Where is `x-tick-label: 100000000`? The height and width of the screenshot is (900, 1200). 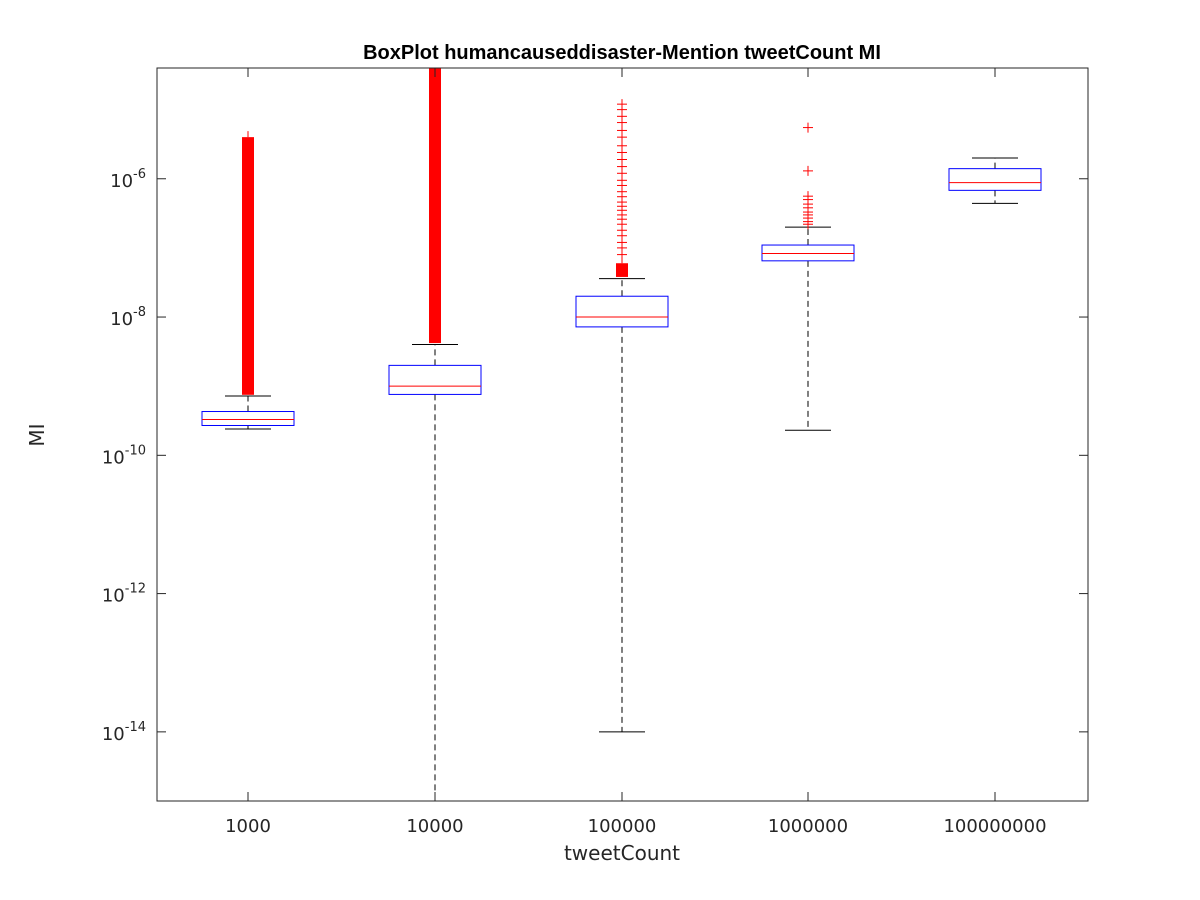
x-tick-label: 100000000 is located at coordinates (994, 826).